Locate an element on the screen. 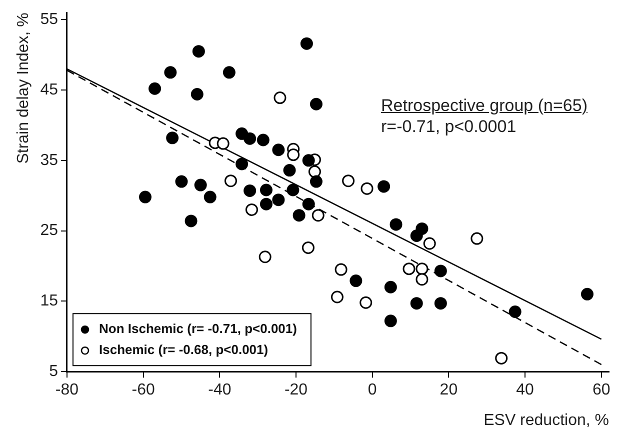 This screenshot has width=623, height=434. y-tick-label: 45 is located at coordinates (49, 89).